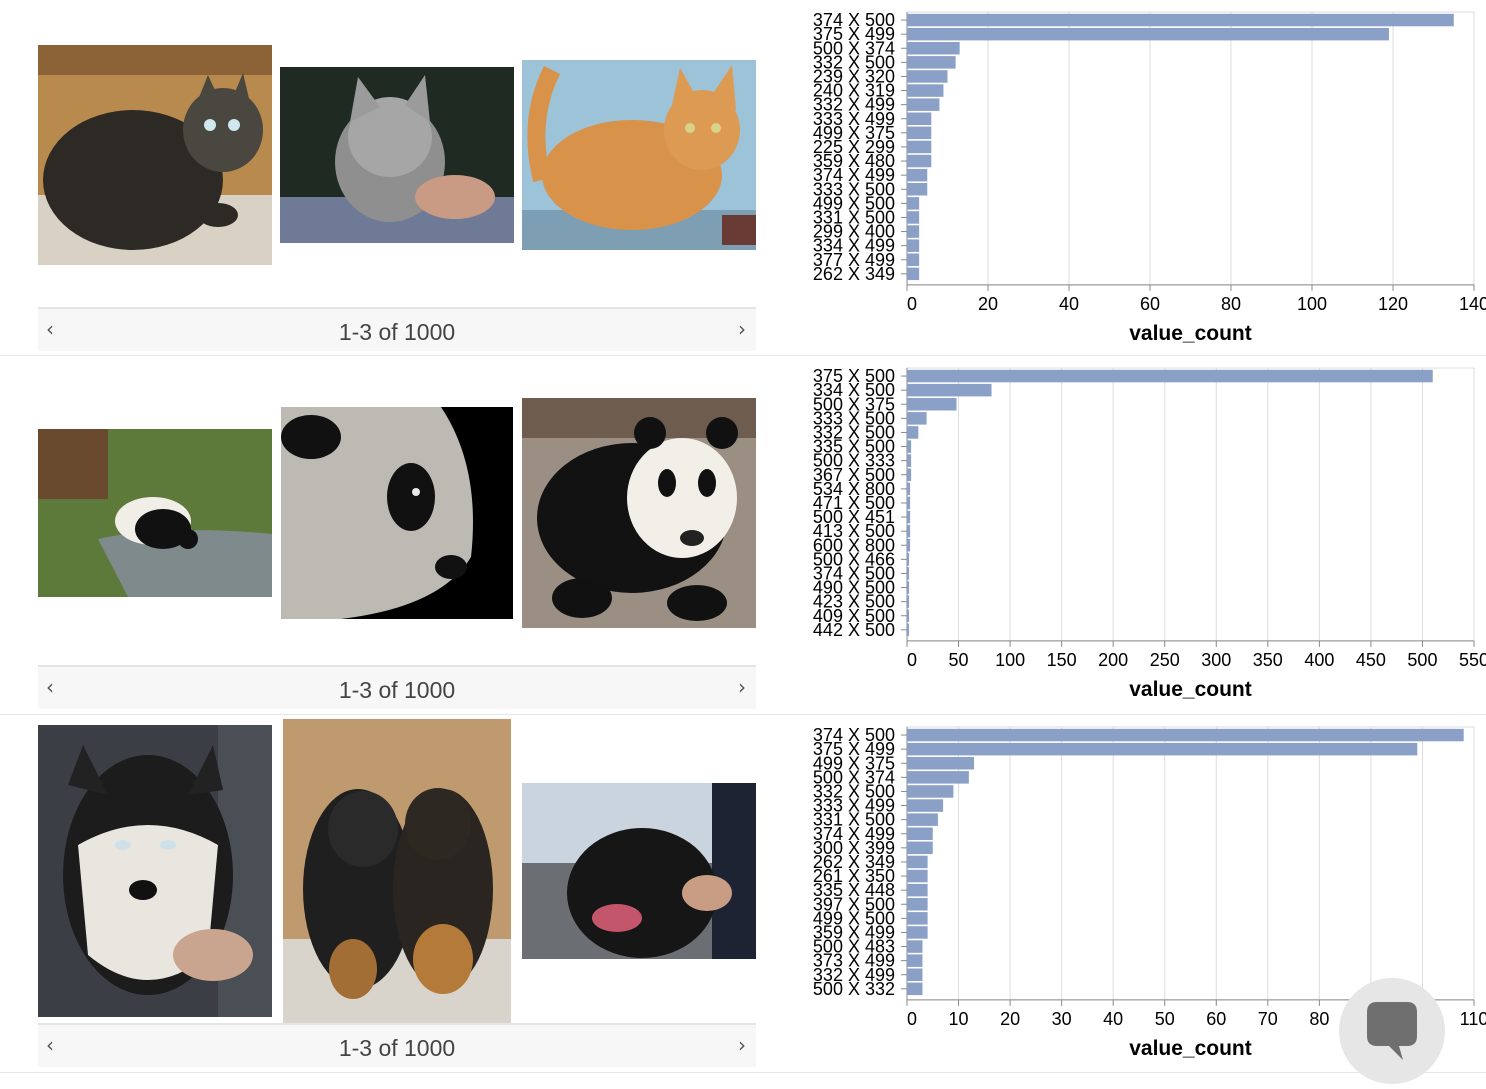 This screenshot has height=1089, width=1486. What do you see at coordinates (1165, 1019) in the screenshot?
I see `x-tick-label: 50` at bounding box center [1165, 1019].